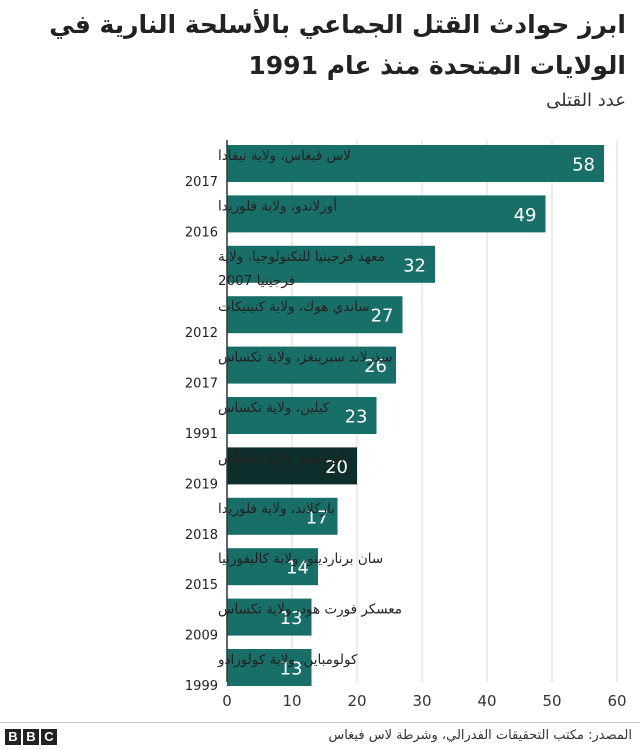 Image resolution: width=640 pixels, height=750 pixels. What do you see at coordinates (297, 568) in the screenshot?
I see `bar-value-label: 14` at bounding box center [297, 568].